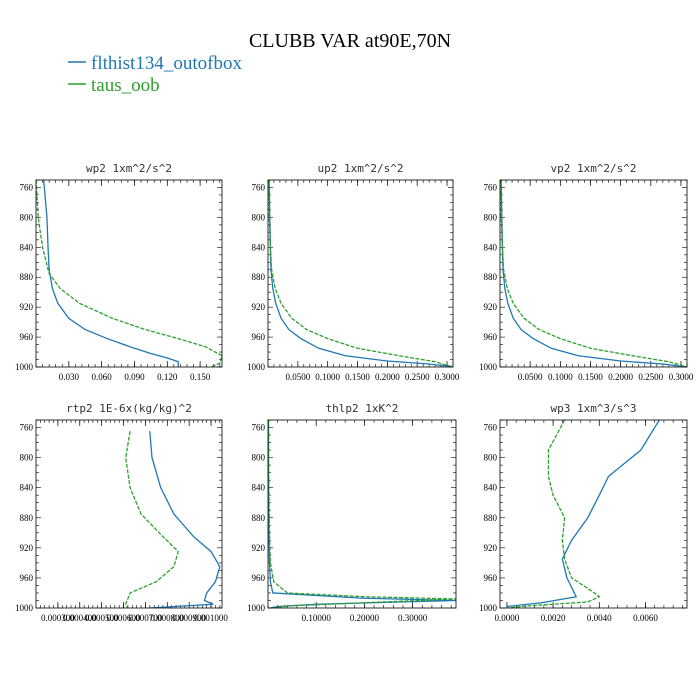 The height and width of the screenshot is (700, 700). I want to click on xtick-label: 0.001000, so click(211, 618).